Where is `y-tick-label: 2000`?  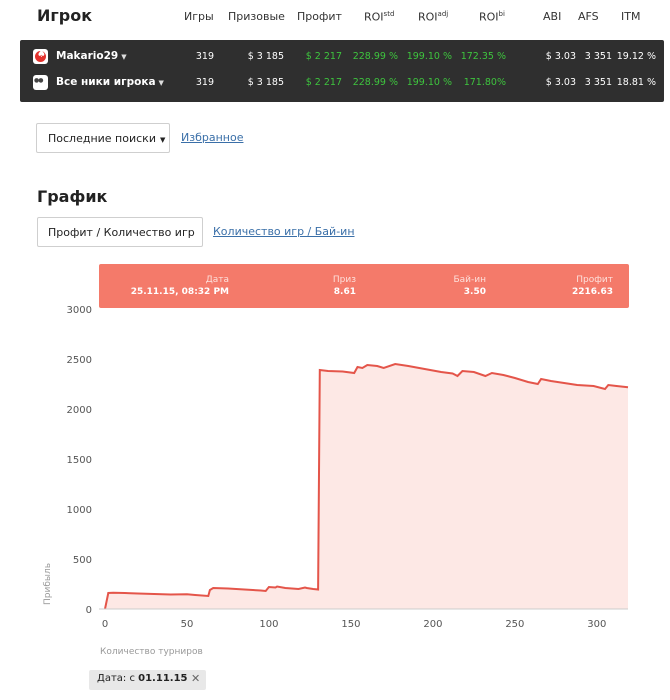
y-tick-label: 2000 is located at coordinates (79, 410).